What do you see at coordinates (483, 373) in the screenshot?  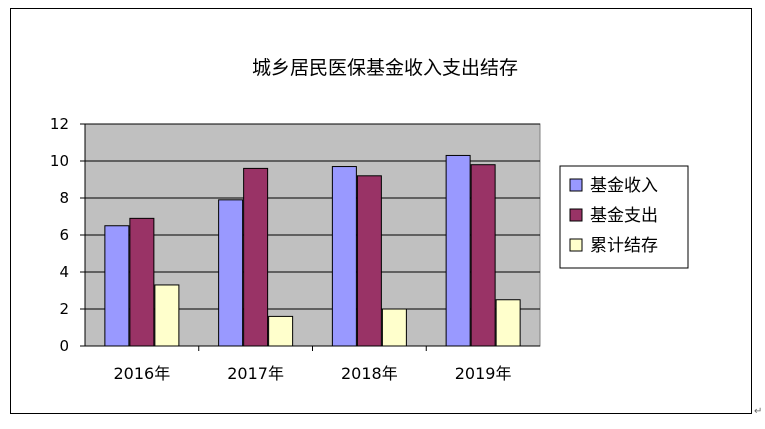 I see `x-tick-label: 2019年` at bounding box center [483, 373].